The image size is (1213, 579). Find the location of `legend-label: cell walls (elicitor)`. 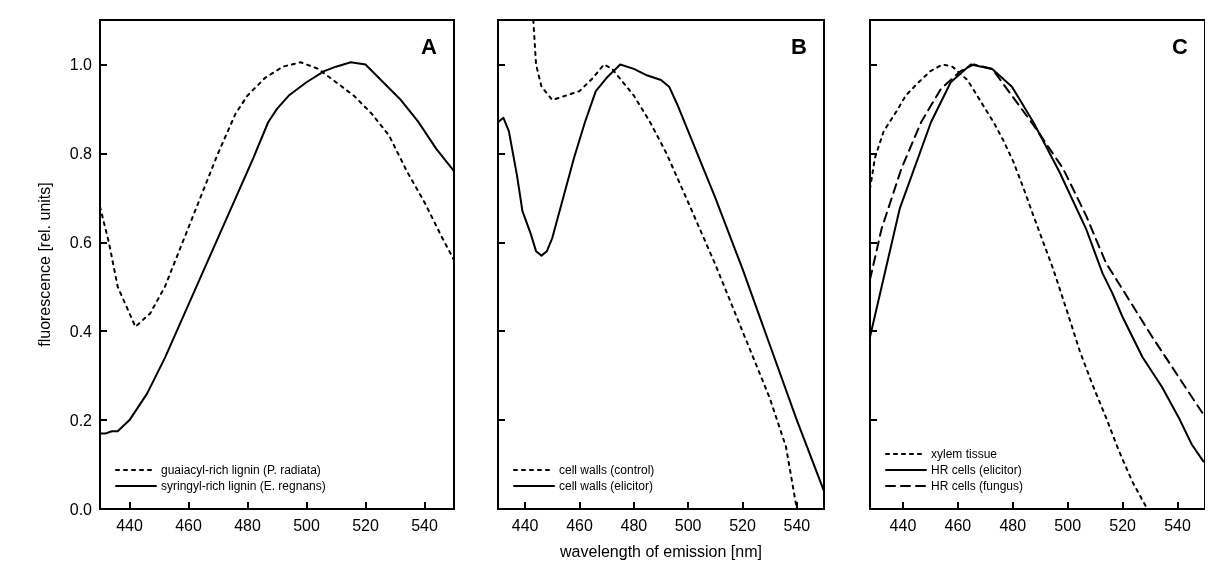

legend-label: cell walls (elicitor) is located at coordinates (606, 486).